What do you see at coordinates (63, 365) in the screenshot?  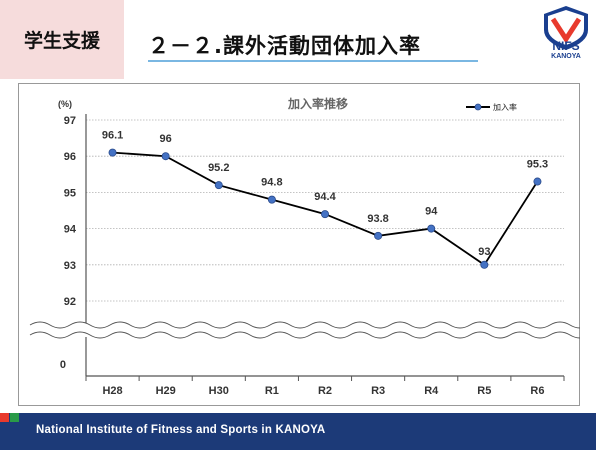 I see `y-tick-label: 0` at bounding box center [63, 365].